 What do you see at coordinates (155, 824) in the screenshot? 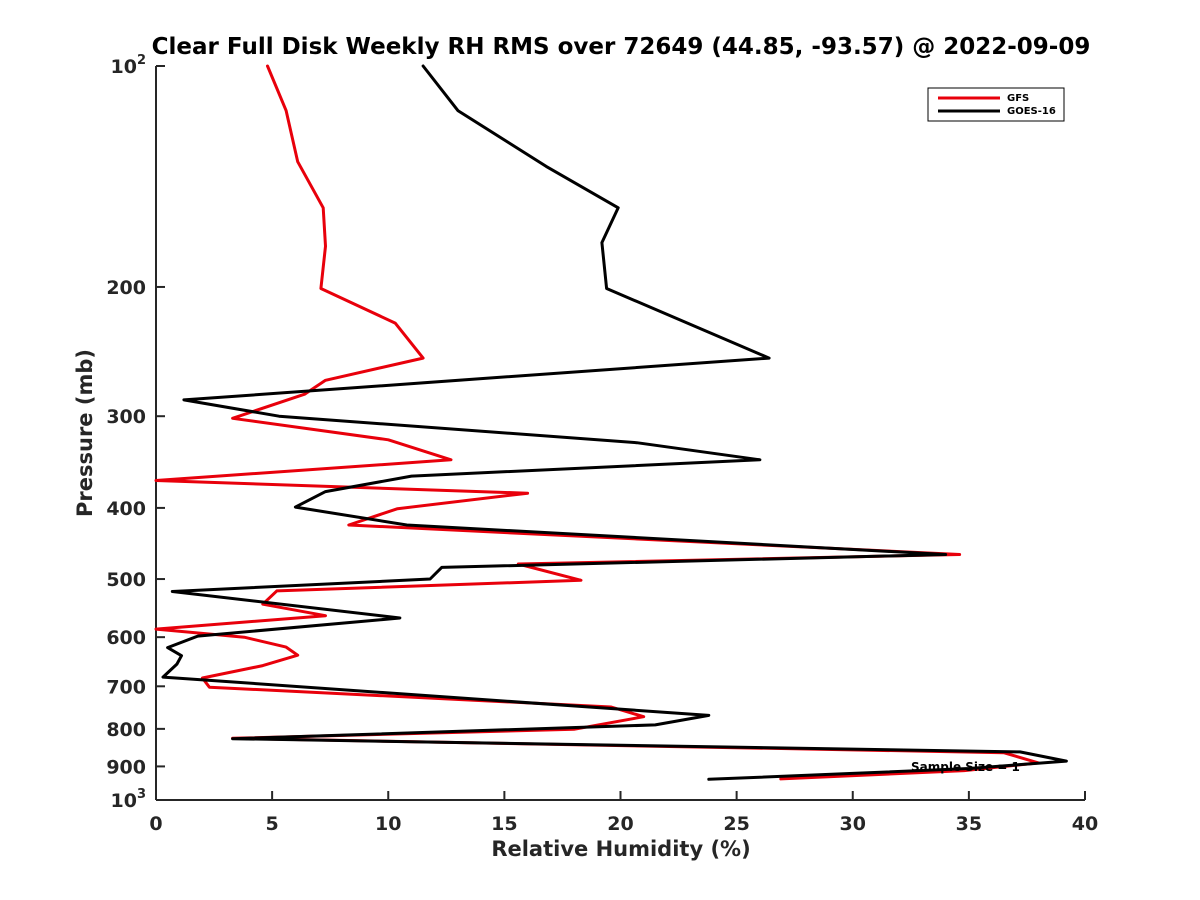
I see `x-tick-label: 0` at bounding box center [155, 824].